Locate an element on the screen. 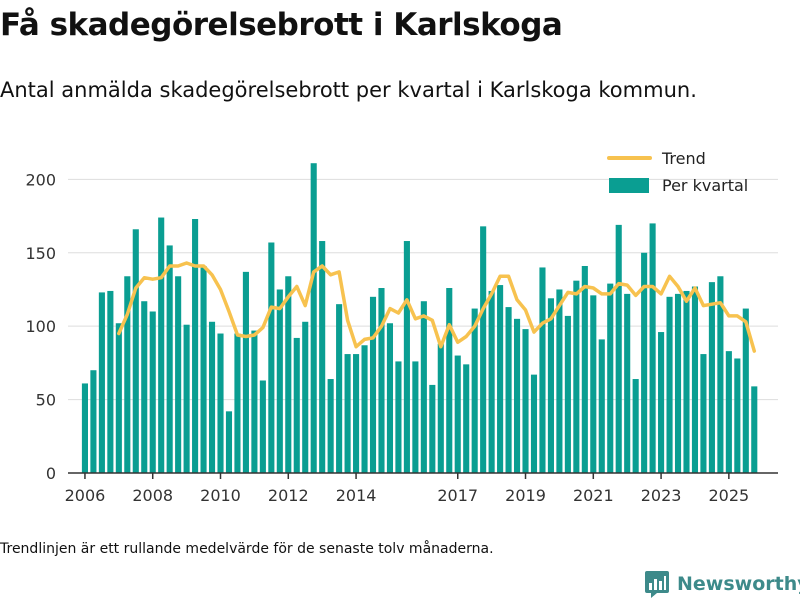  newsworthy-logo-icon is located at coordinates (657, 584).